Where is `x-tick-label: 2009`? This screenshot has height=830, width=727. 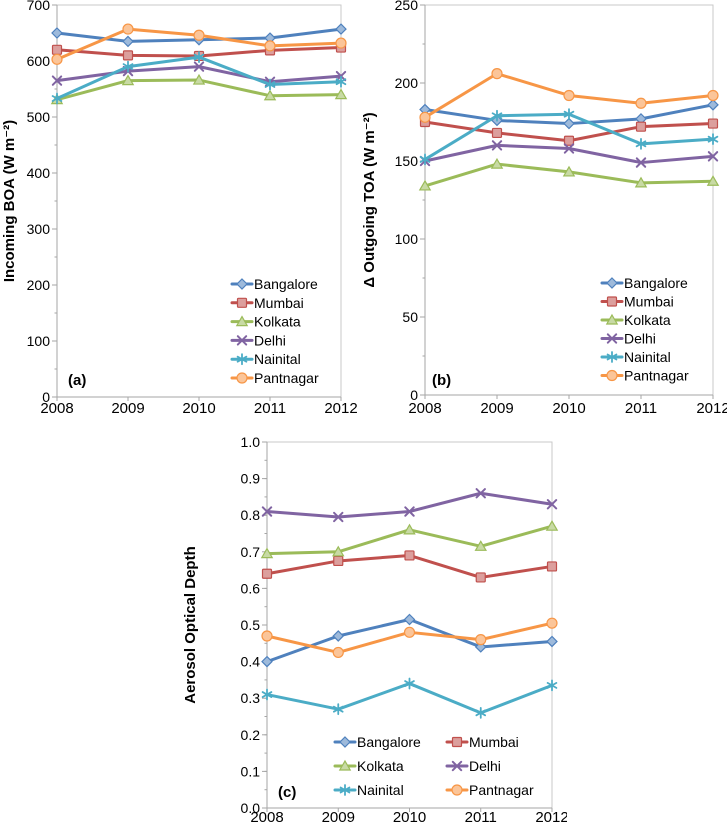
x-tick-label: 2009 is located at coordinates (127, 408).